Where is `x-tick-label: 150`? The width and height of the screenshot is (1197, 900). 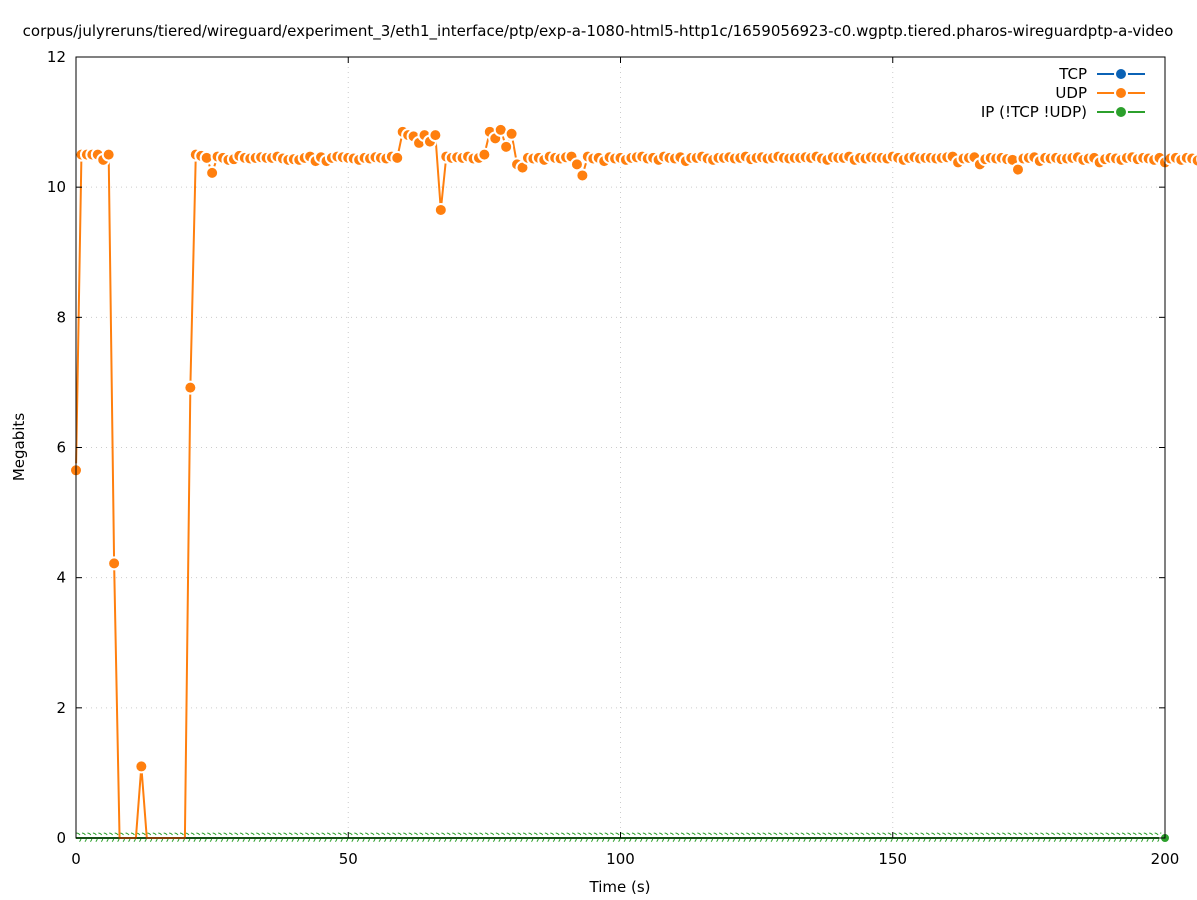
x-tick-label: 150 is located at coordinates (892, 859).